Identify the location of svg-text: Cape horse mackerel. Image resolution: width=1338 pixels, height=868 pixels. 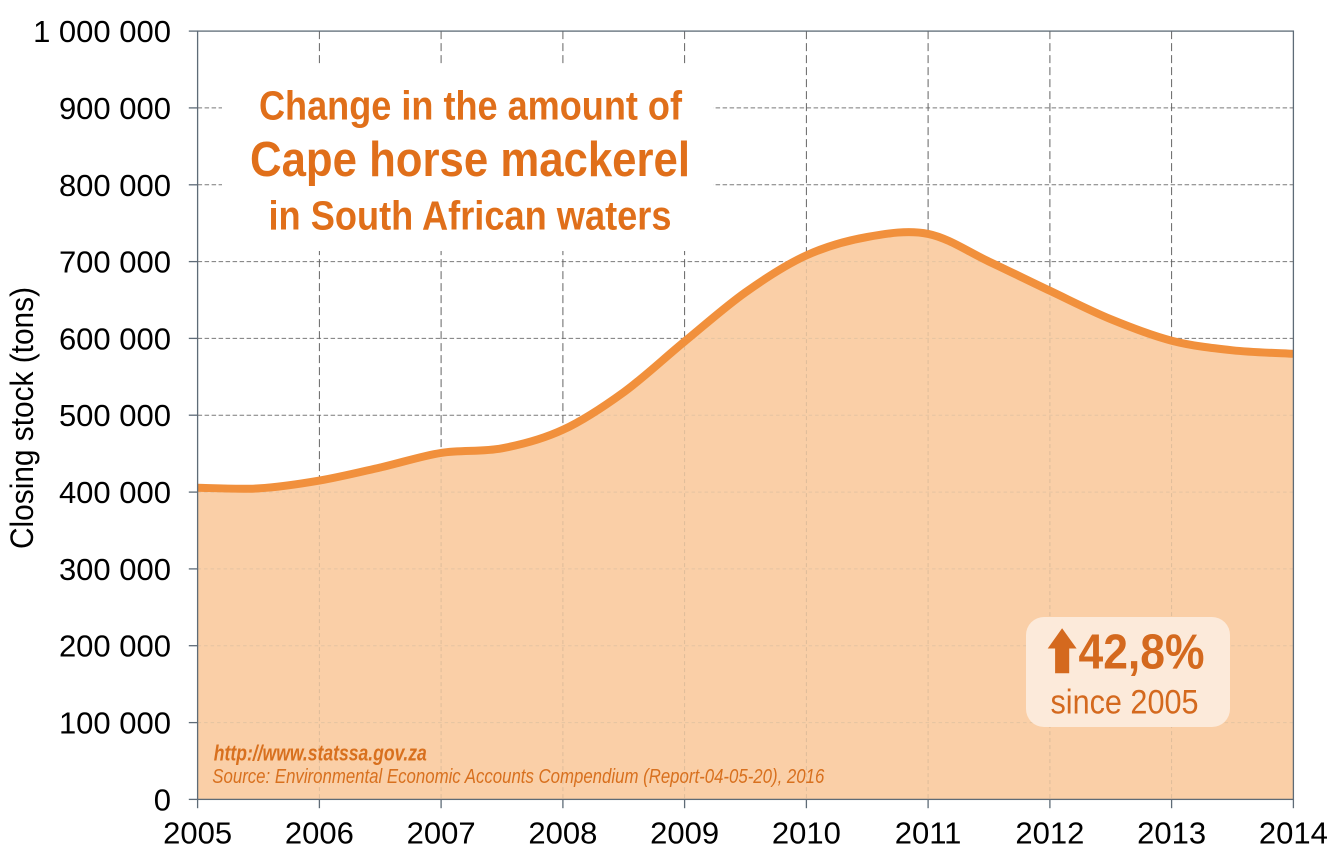
(470, 160).